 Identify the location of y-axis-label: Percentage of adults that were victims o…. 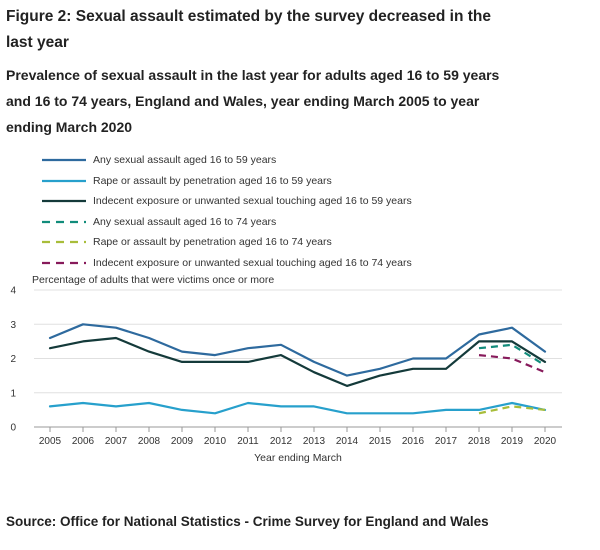
(153, 280).